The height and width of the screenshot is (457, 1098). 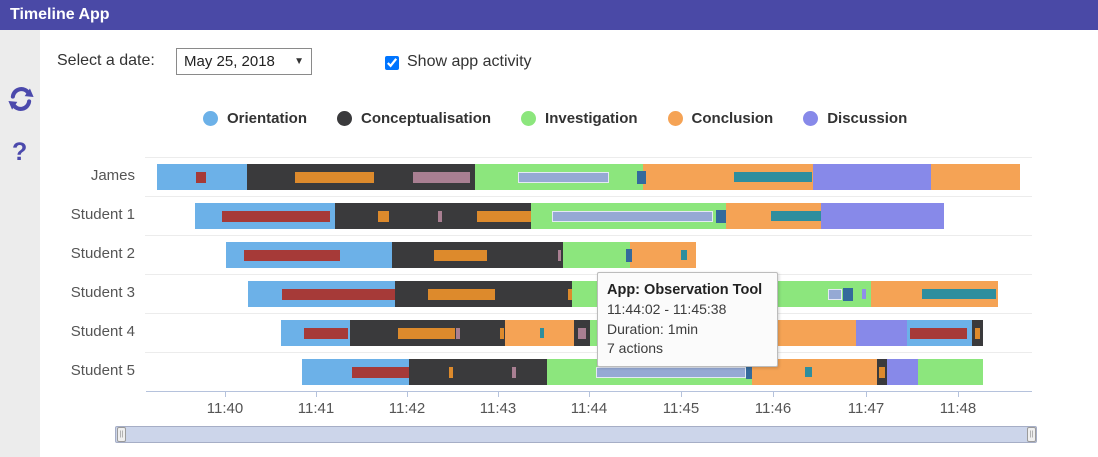 I want to click on row-label: Student 5, so click(x=102, y=370).